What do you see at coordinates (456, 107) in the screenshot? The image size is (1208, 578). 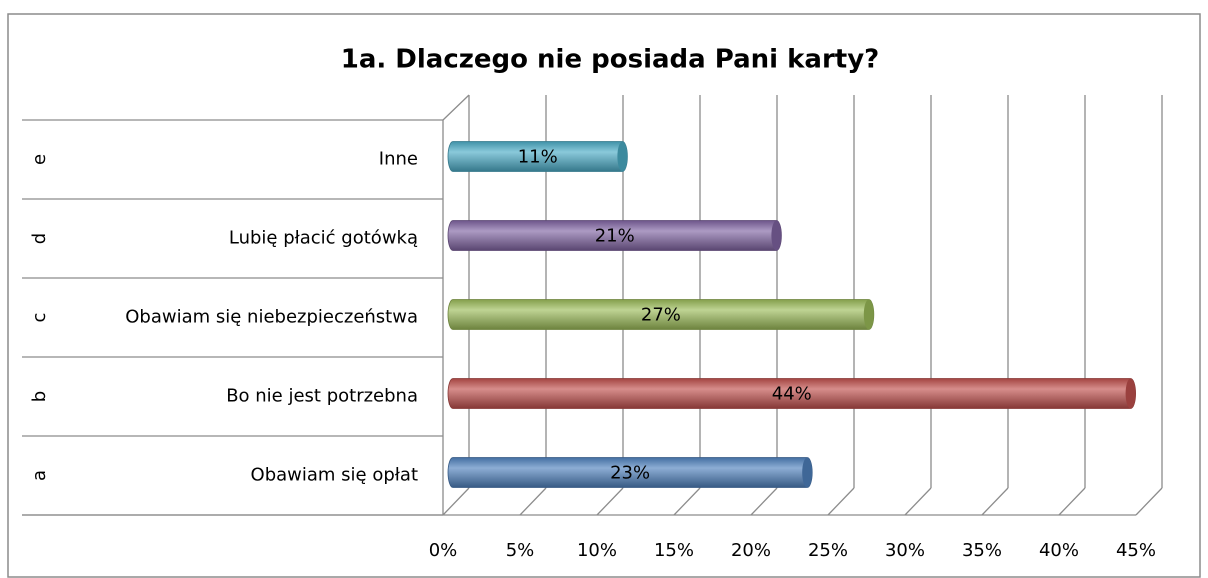 I see `y-axis-back` at bounding box center [456, 107].